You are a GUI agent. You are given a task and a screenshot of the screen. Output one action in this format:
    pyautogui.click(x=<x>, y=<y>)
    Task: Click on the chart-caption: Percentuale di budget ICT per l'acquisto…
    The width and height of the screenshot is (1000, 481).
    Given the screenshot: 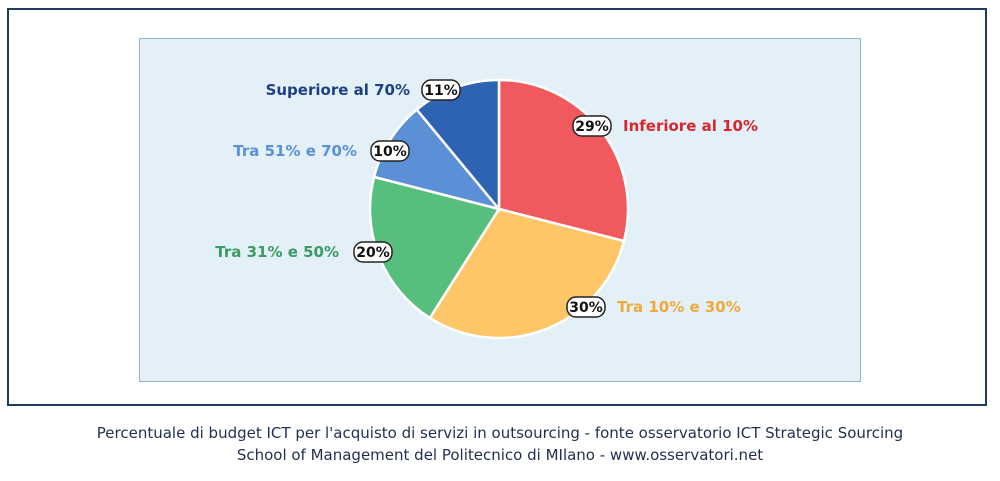 What is the action you would take?
    pyautogui.click(x=500, y=444)
    